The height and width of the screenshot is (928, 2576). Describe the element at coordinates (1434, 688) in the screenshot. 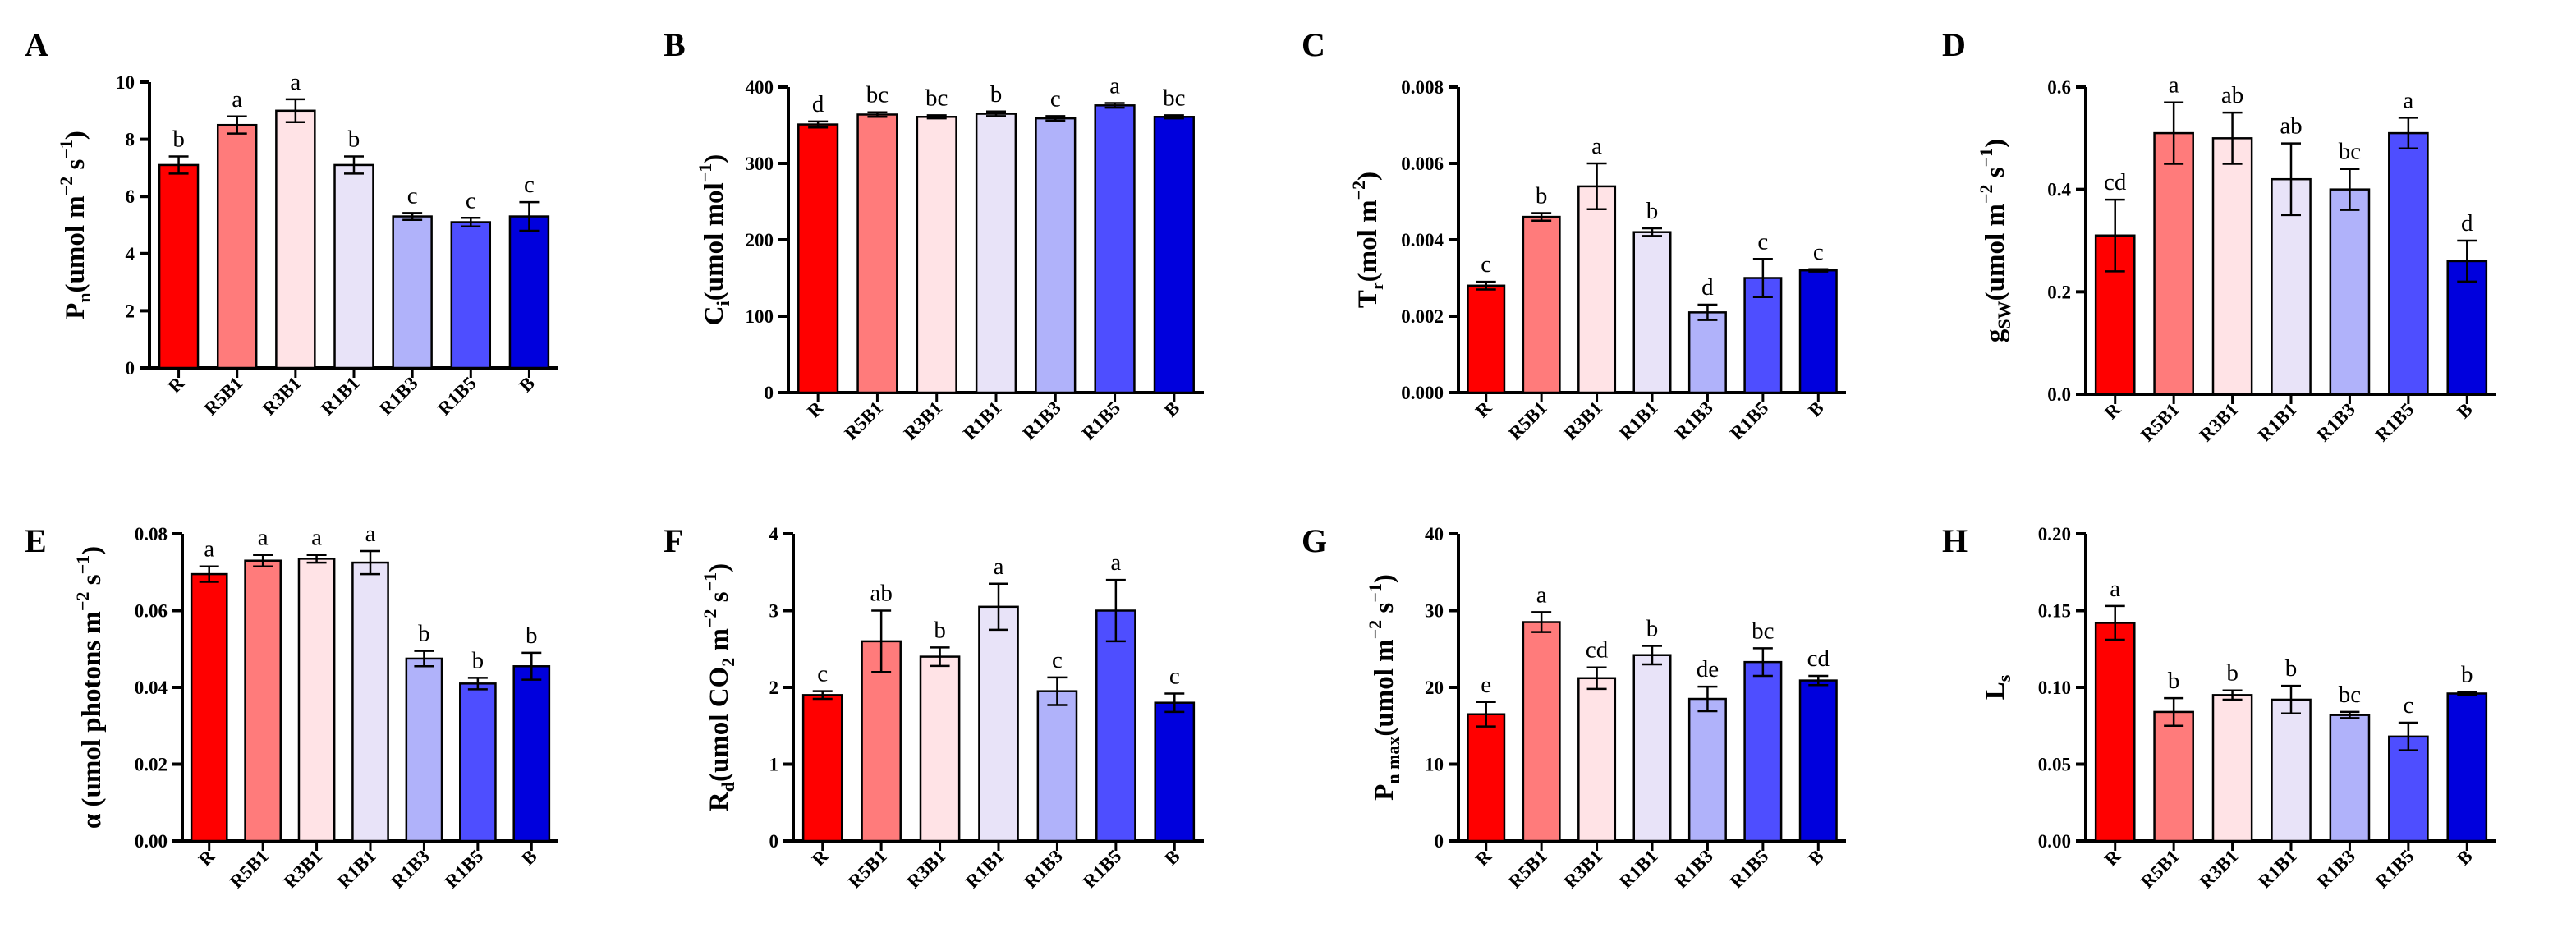

I see `y-tick-label: 20` at that location.